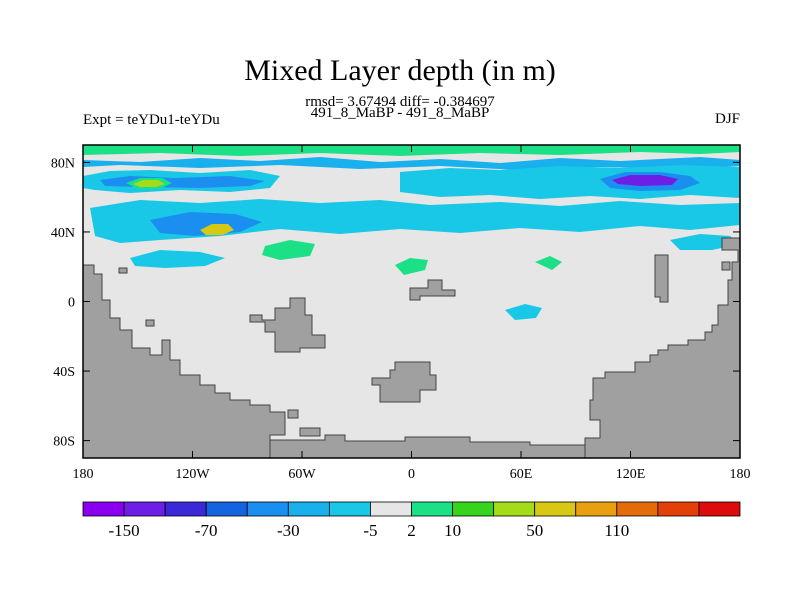 This screenshot has width=800, height=600. What do you see at coordinates (400, 70) in the screenshot?
I see `chart-title: Mixed Layer depth (in m)` at bounding box center [400, 70].